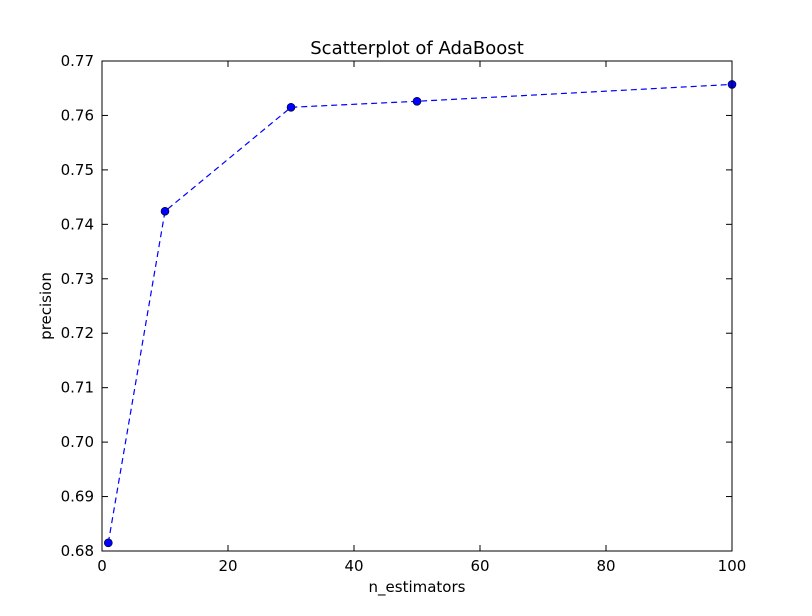  I want to click on y-tick-label: 0.69, so click(77, 497).